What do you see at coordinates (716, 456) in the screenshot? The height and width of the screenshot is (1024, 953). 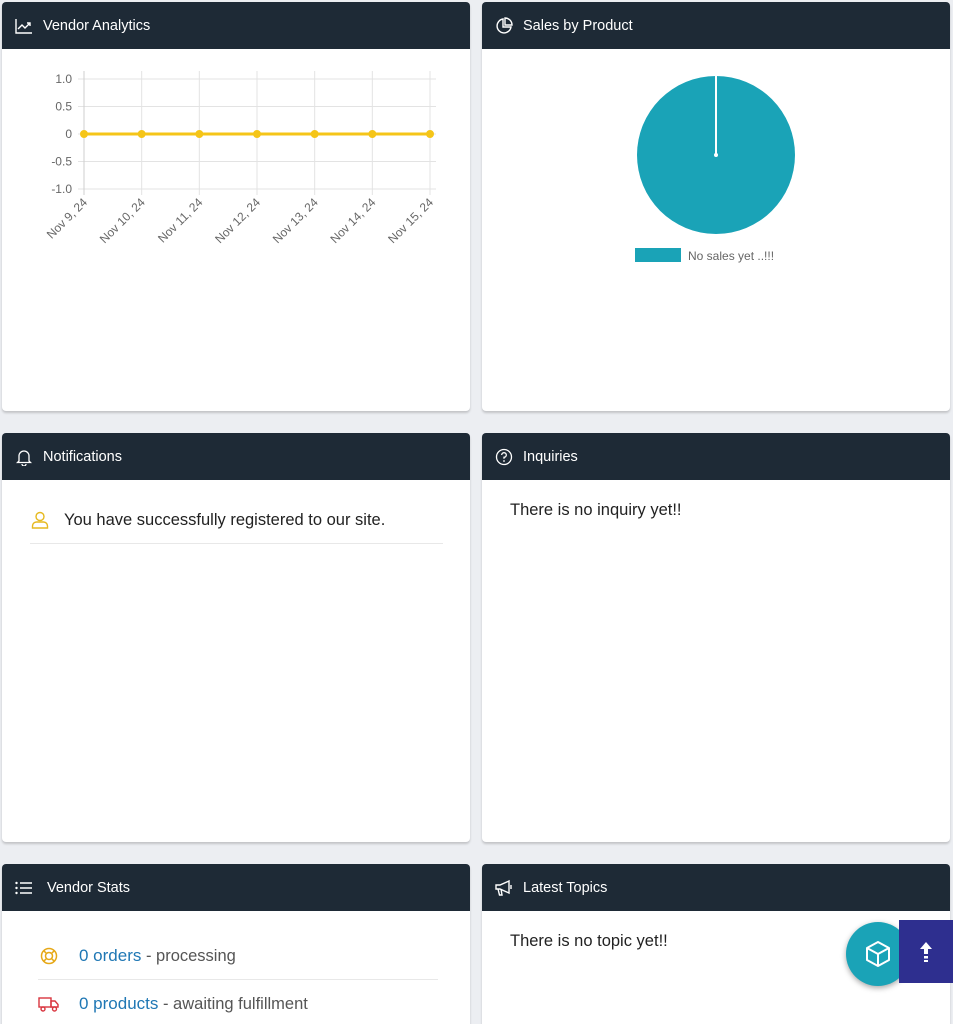 I see `inquiries-header: Inquiries` at bounding box center [716, 456].